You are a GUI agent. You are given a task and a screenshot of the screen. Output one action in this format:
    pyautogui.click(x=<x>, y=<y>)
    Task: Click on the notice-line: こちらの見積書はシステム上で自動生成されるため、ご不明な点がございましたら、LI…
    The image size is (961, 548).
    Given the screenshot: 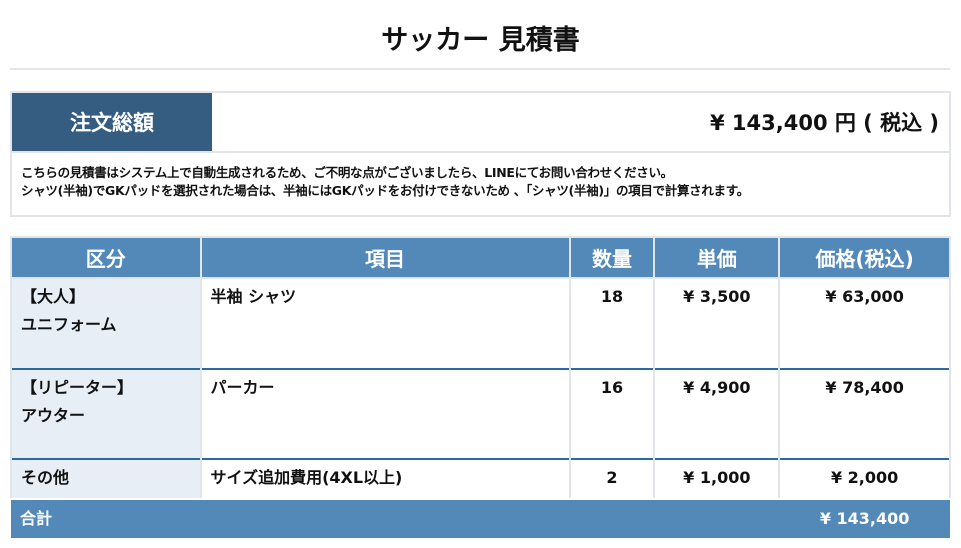 What is the action you would take?
    pyautogui.click(x=347, y=172)
    